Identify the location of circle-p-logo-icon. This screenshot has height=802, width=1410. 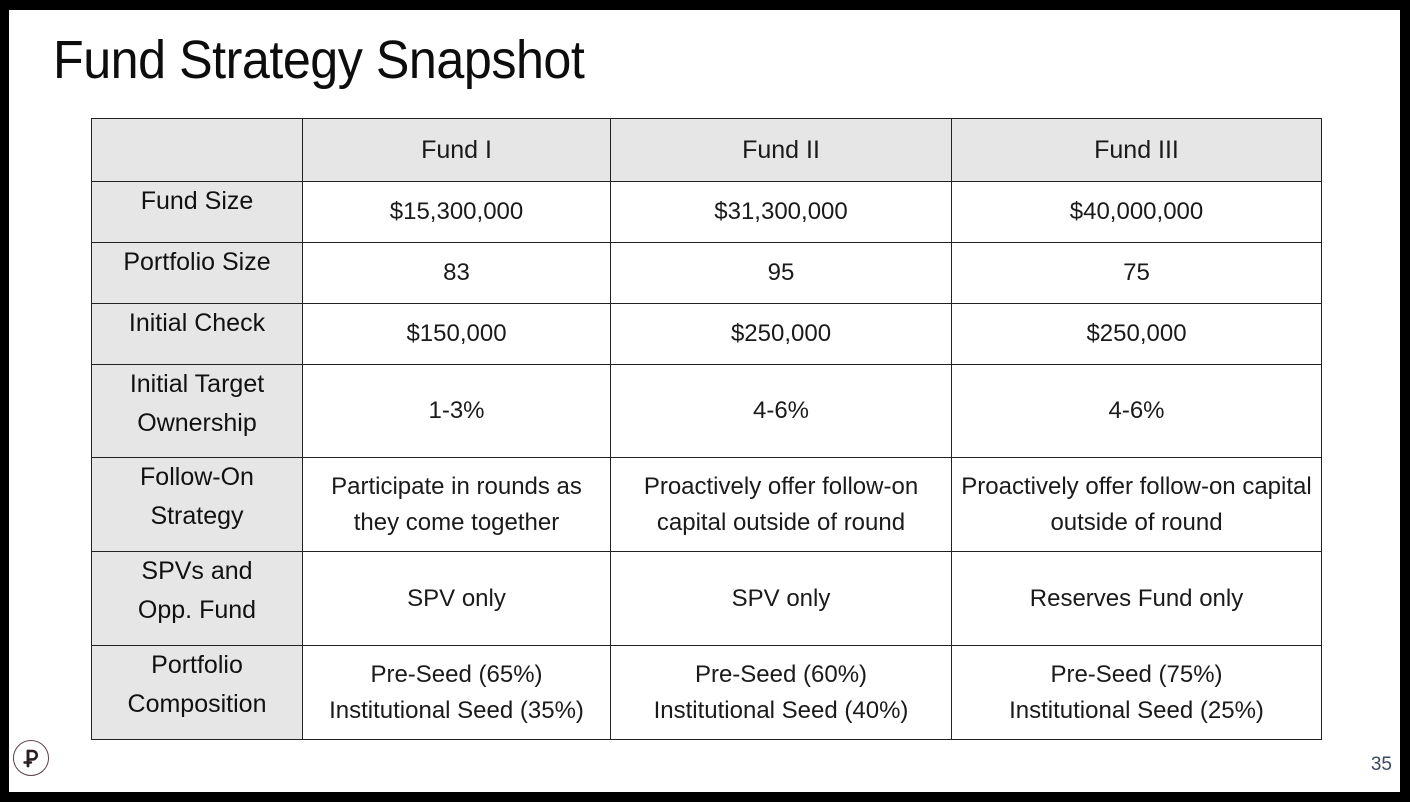
(31, 758).